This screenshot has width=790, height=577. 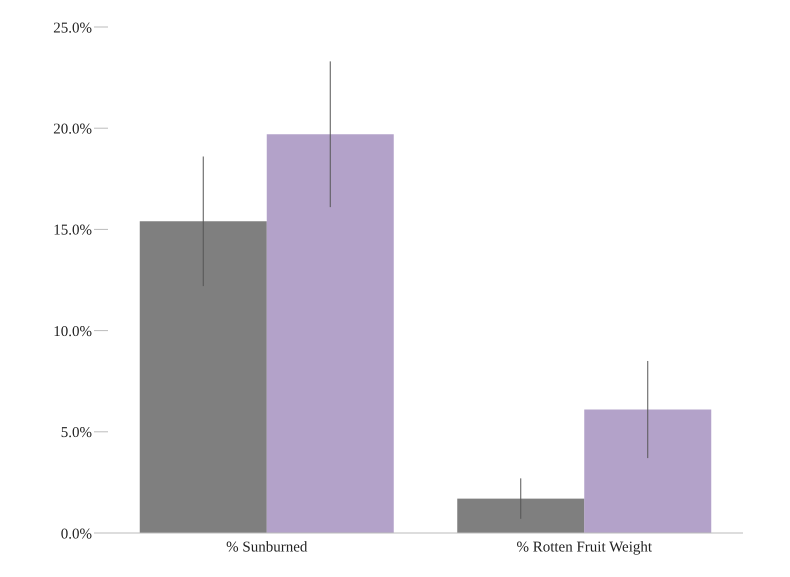 What do you see at coordinates (76, 433) in the screenshot?
I see `y-tick-label: 5.0%` at bounding box center [76, 433].